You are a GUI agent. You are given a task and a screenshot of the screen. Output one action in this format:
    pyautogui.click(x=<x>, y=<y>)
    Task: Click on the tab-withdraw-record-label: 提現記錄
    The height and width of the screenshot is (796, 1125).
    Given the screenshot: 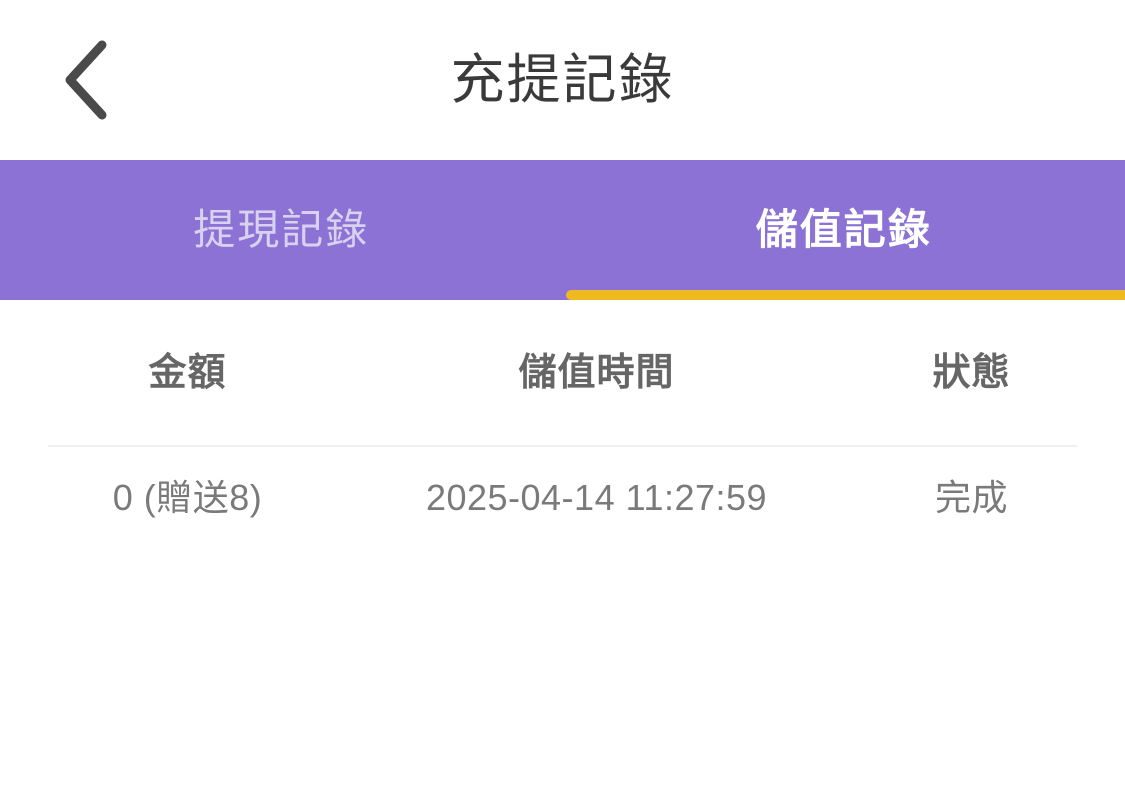 What is the action you would take?
    pyautogui.click(x=281, y=229)
    